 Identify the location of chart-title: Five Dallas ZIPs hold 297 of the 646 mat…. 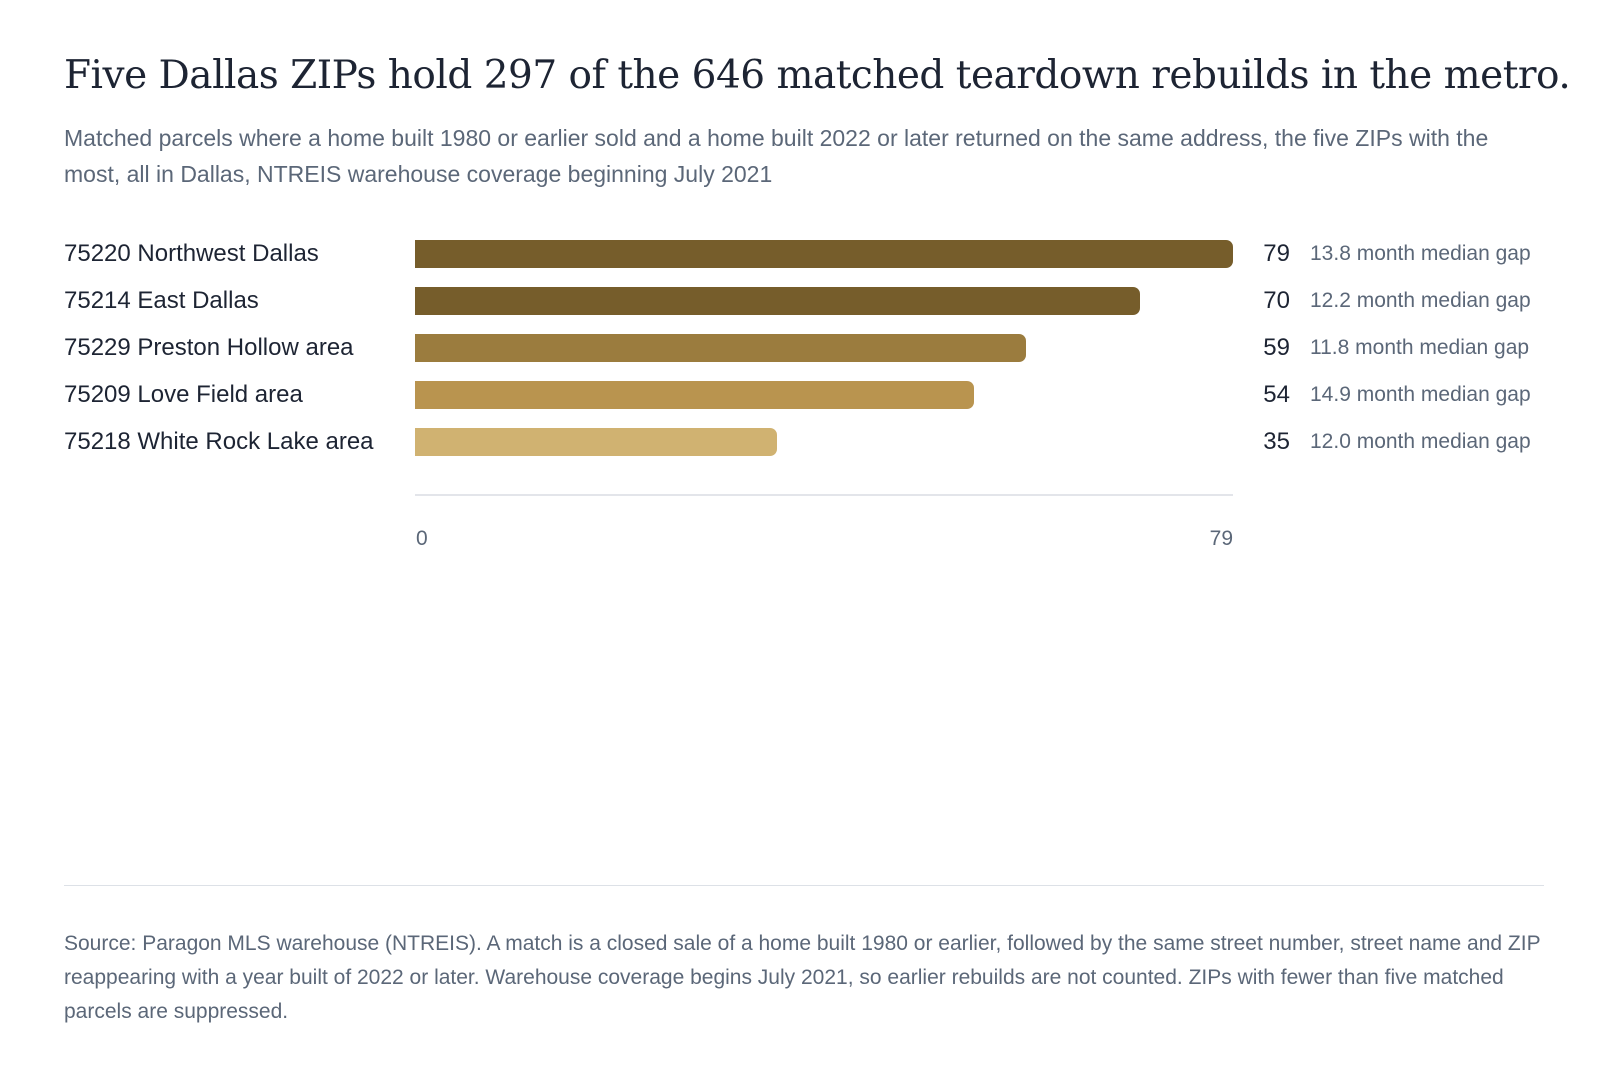
(817, 75).